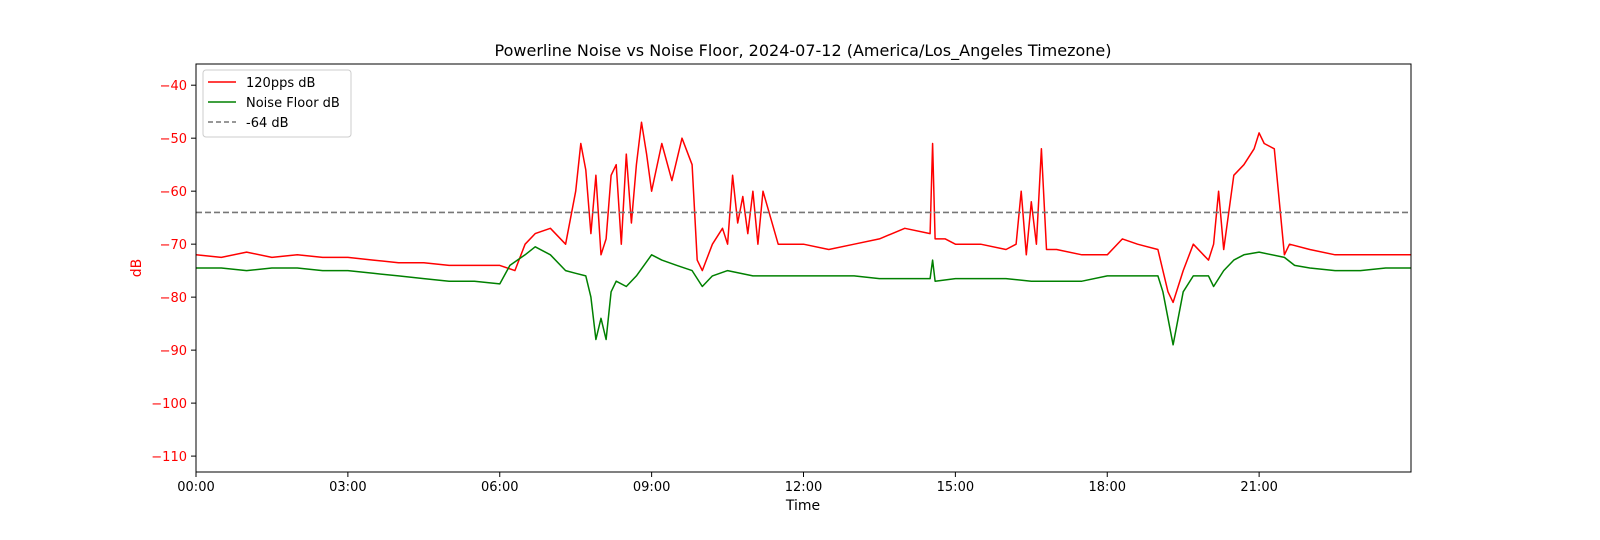  I want to click on x-axis-label: Time, so click(802, 506).